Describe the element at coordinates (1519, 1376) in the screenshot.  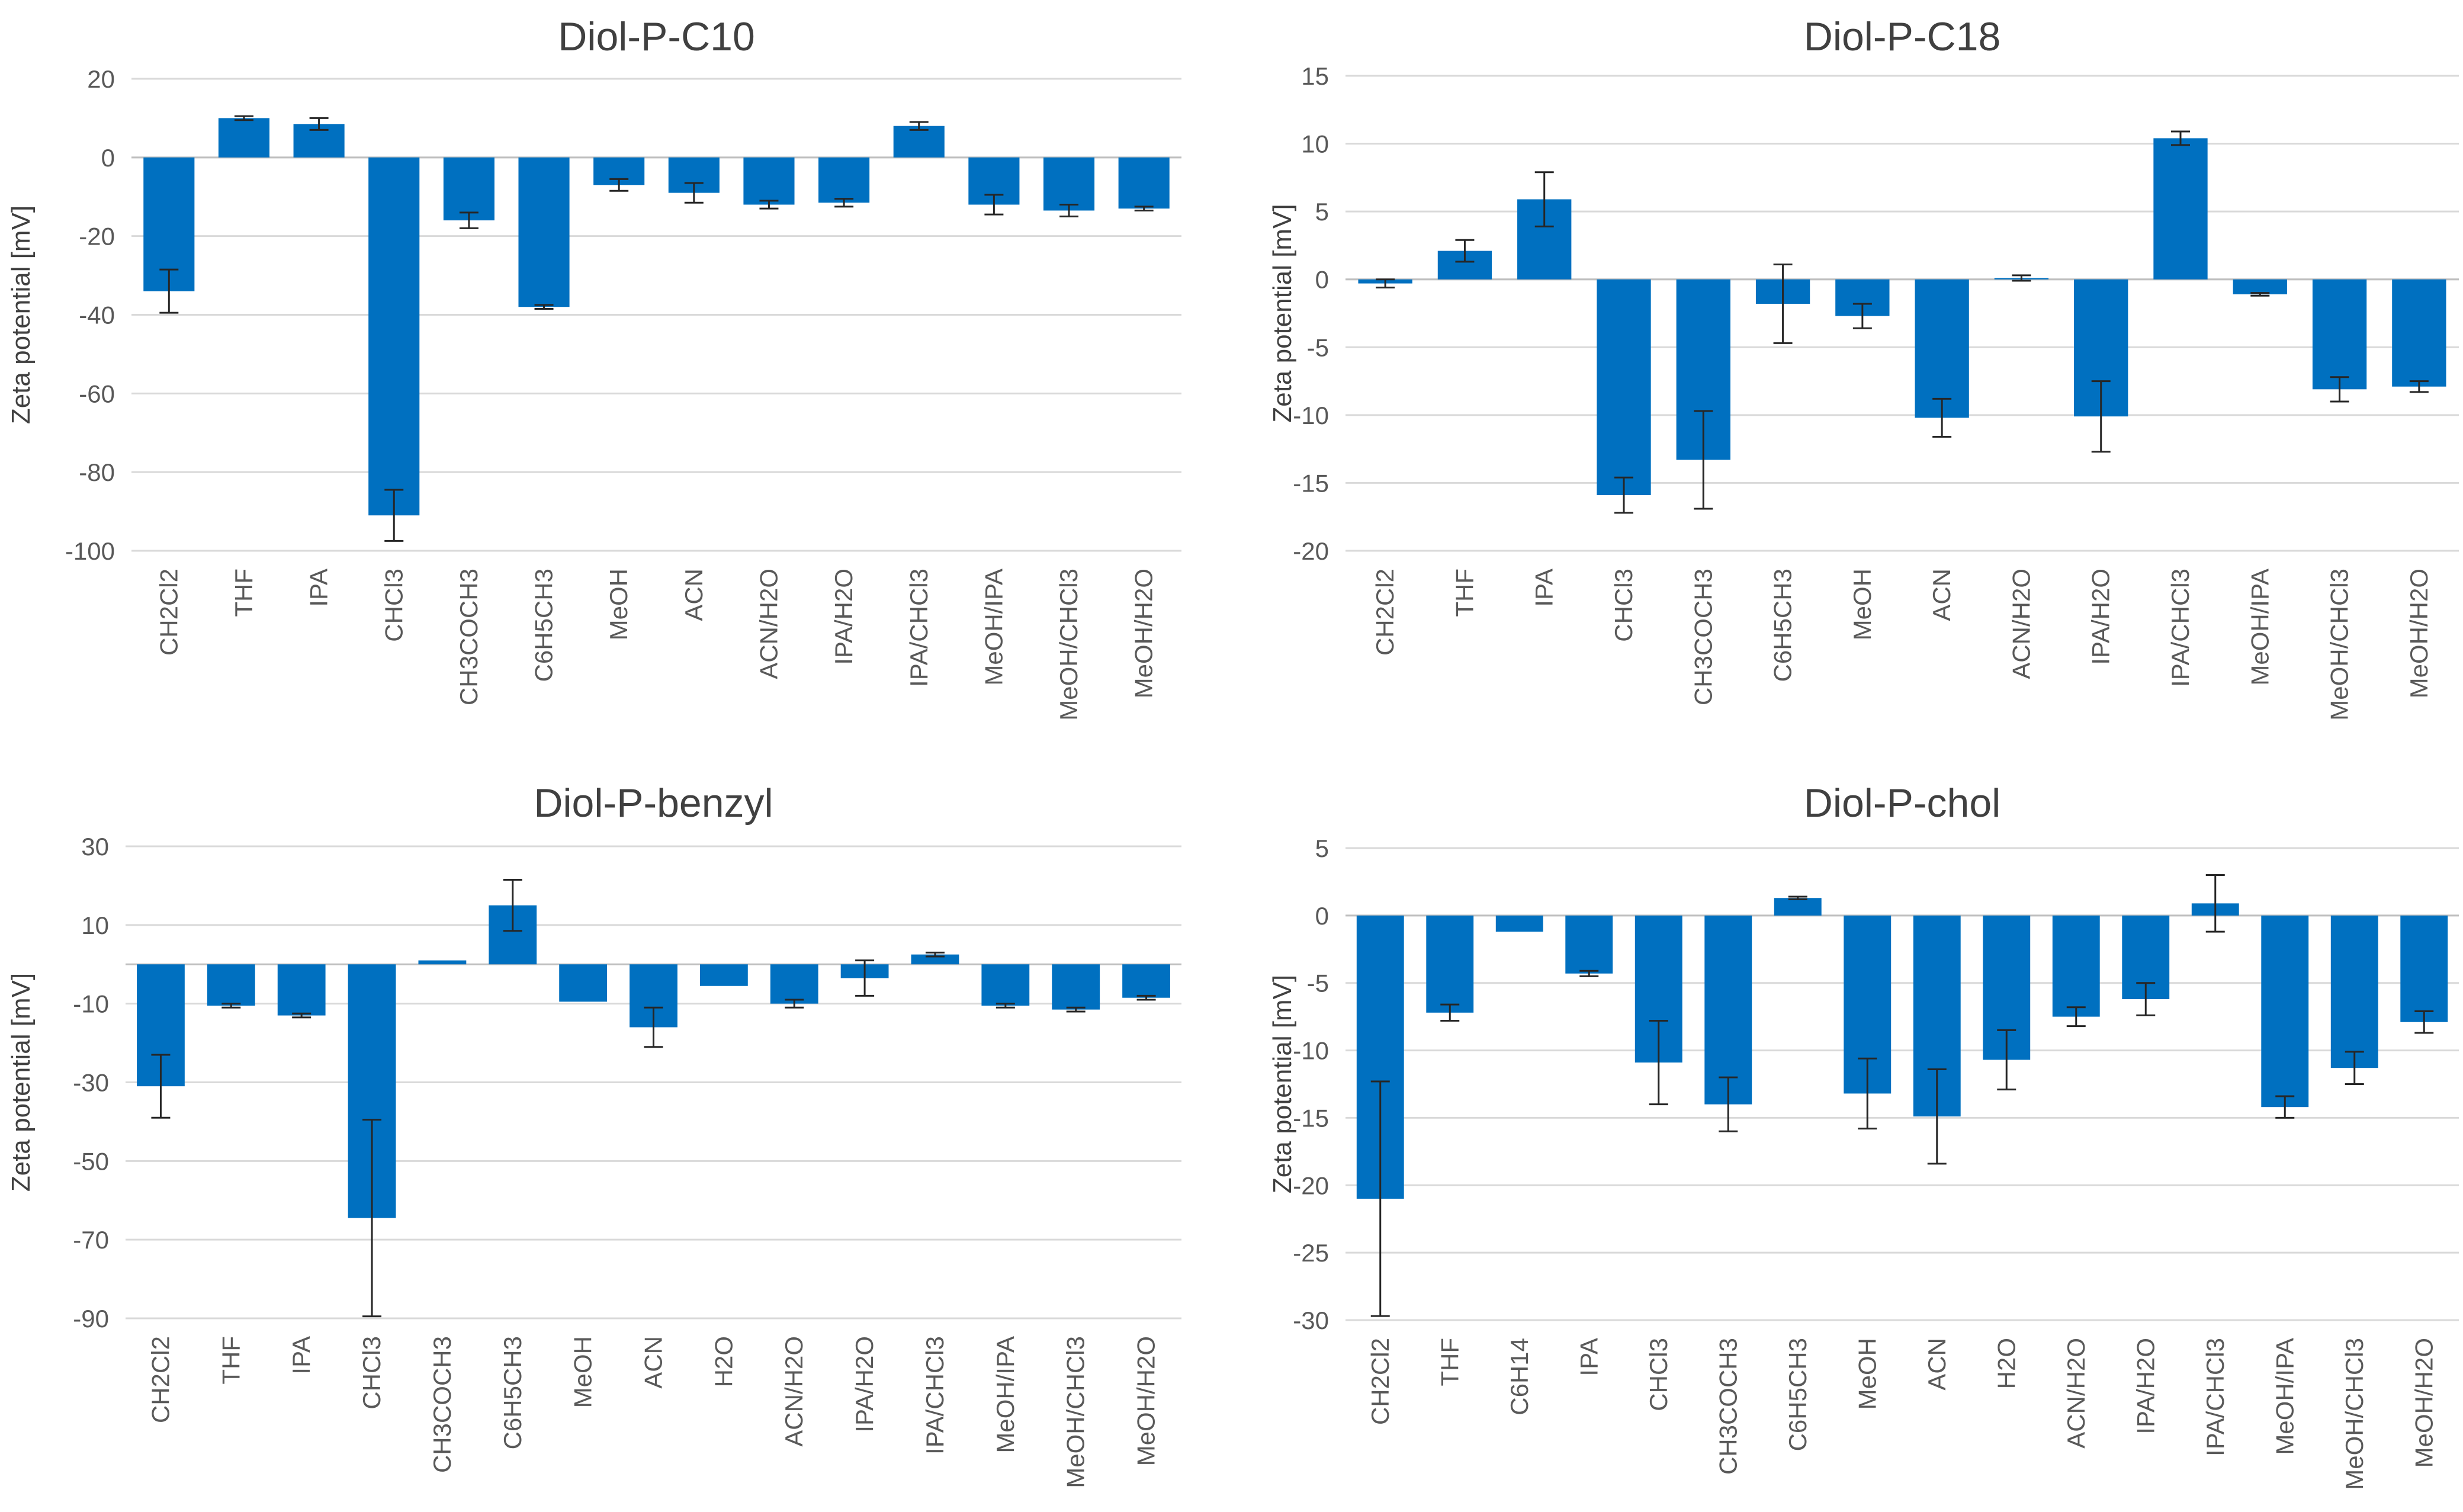
I see `x-tick-label: C6H14` at that location.